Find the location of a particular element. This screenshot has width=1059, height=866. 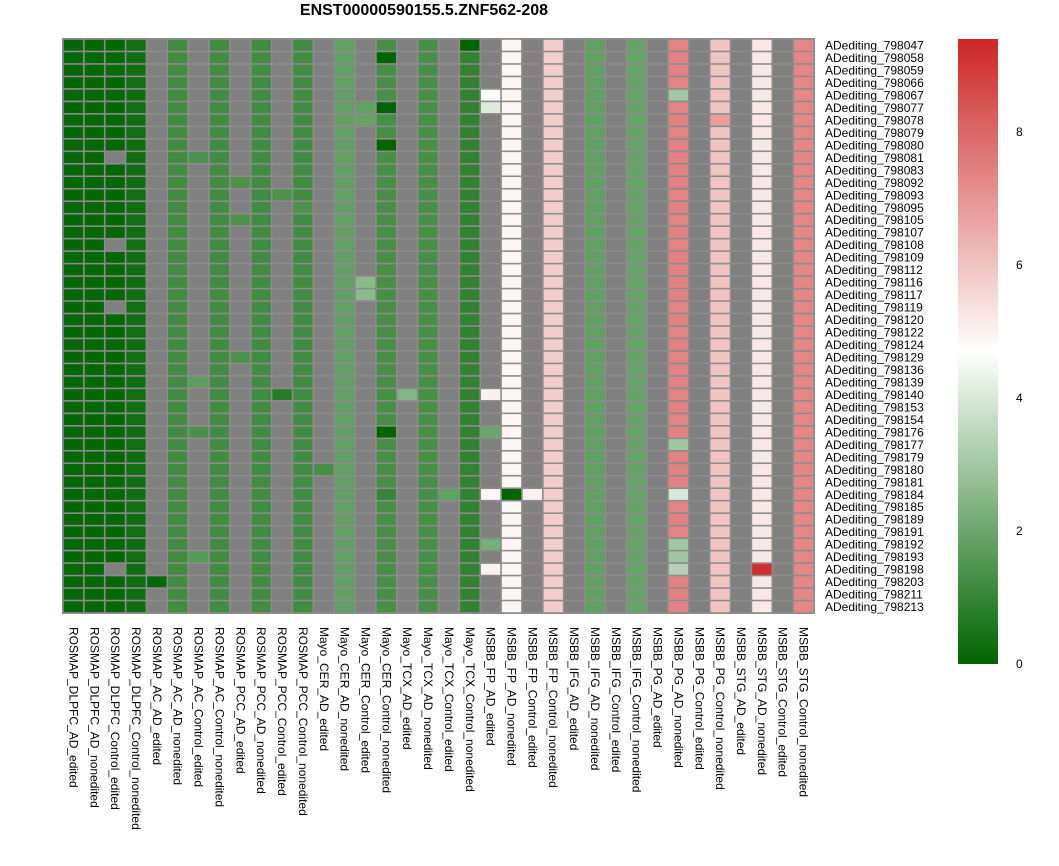

column-label: MSBB_FP_Control_nonedited is located at coordinates (553, 707).